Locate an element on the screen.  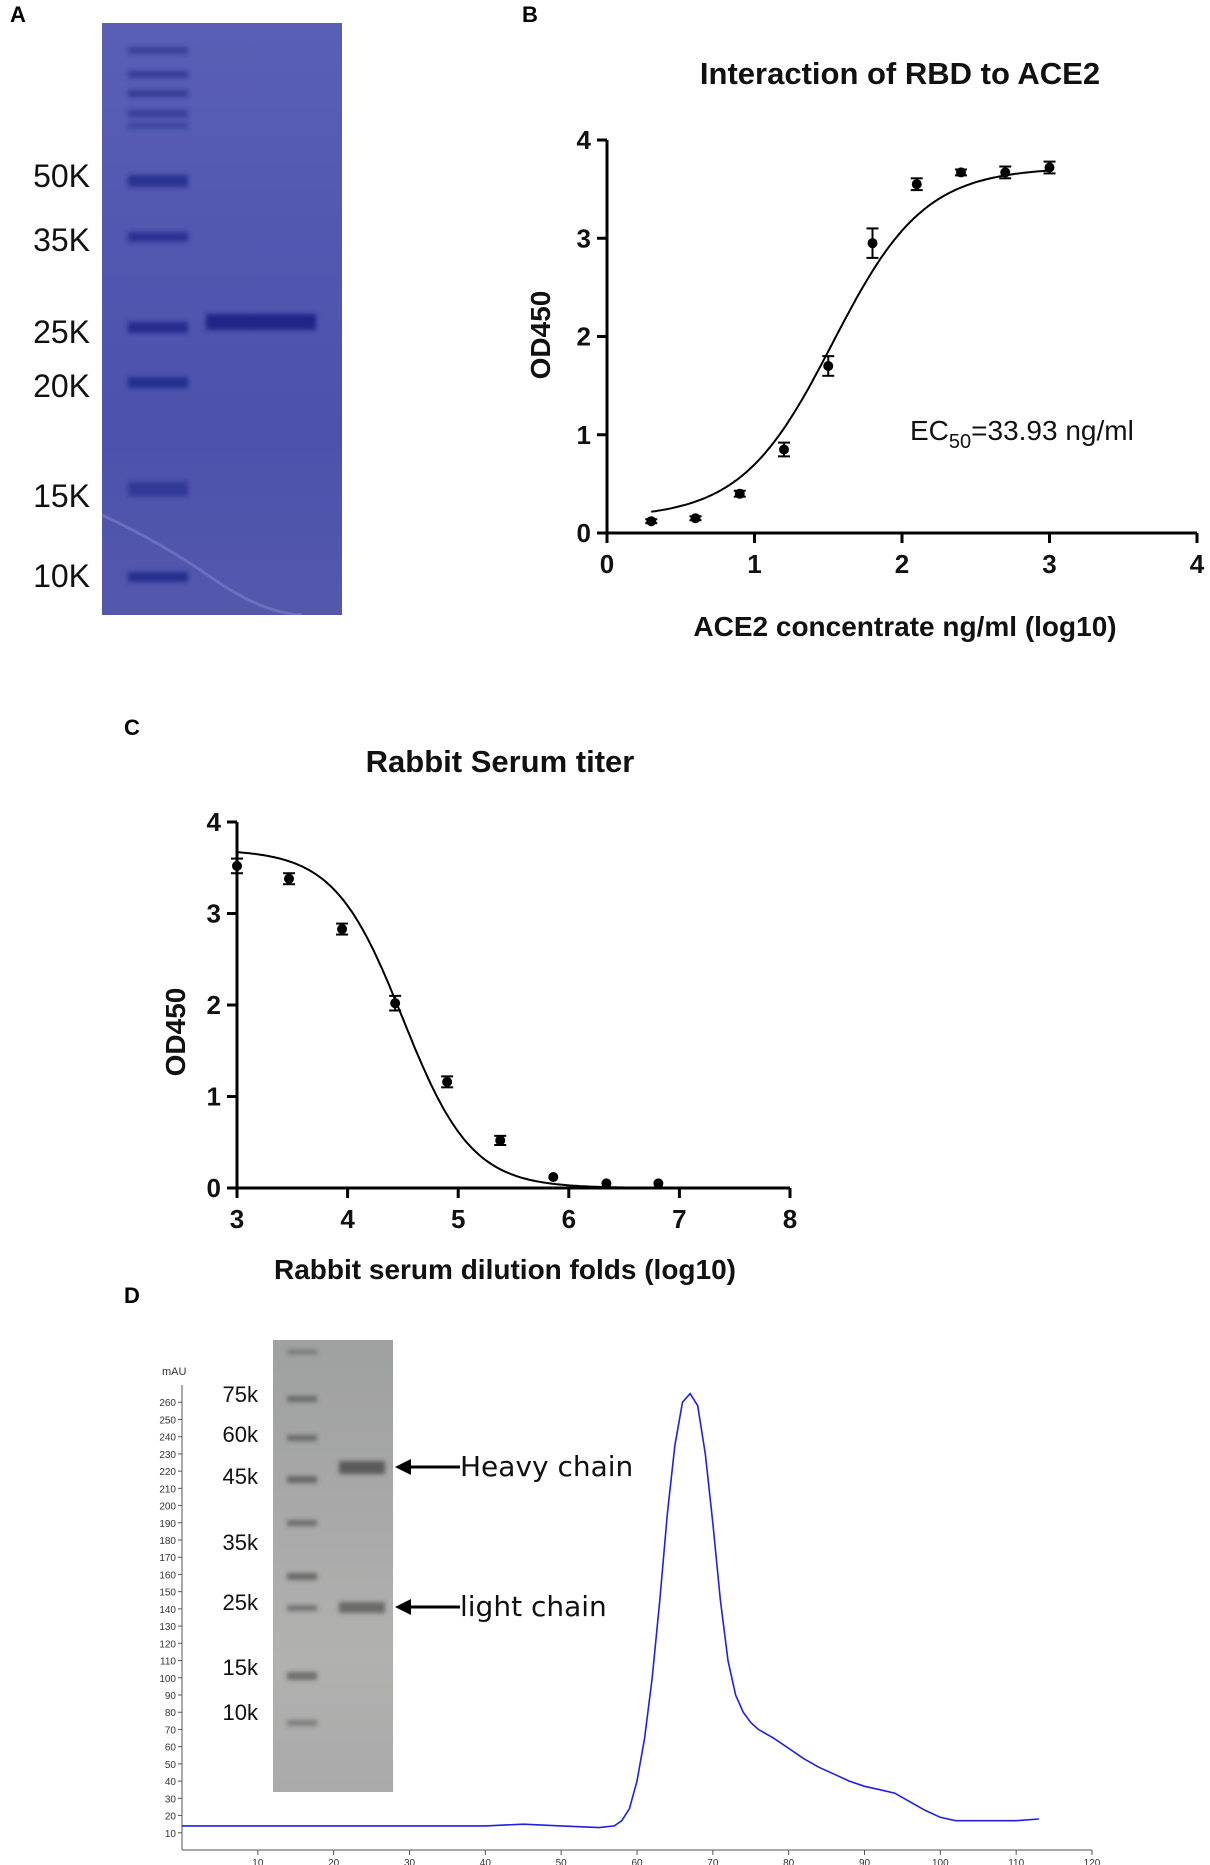
y-tick-label: 30 is located at coordinates (171, 1799).